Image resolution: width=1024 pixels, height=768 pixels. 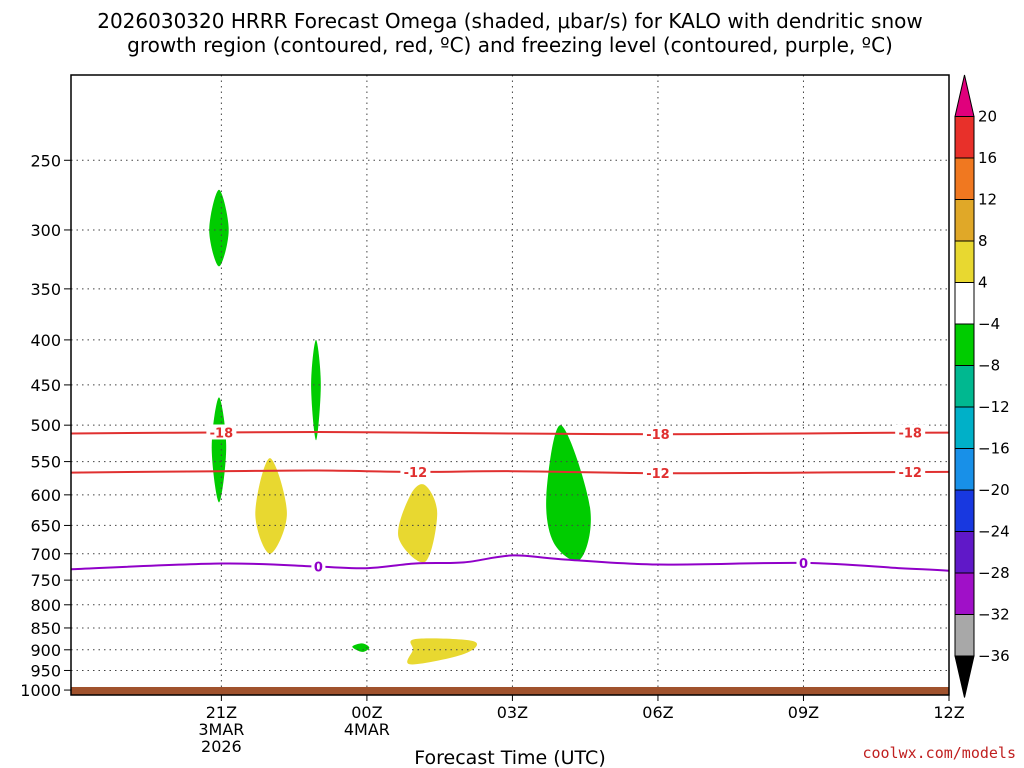 I want to click on colorbar-level-label: 12, so click(x=987, y=200).